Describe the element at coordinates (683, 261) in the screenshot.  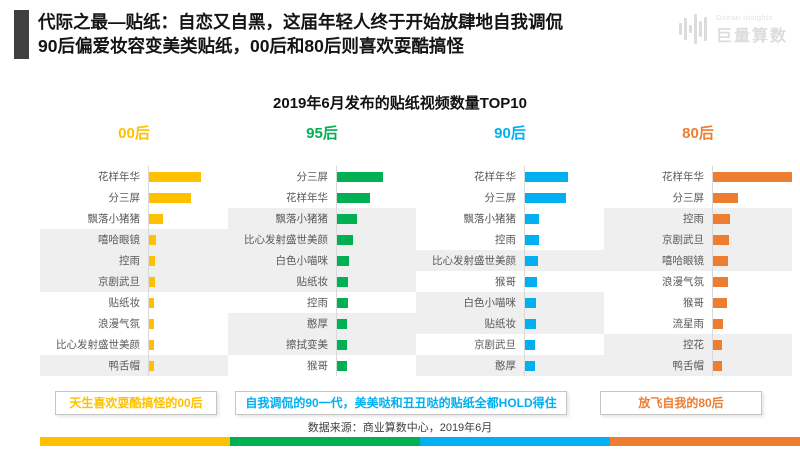
I see `sticker-label: 嘻哈眼镜` at that location.